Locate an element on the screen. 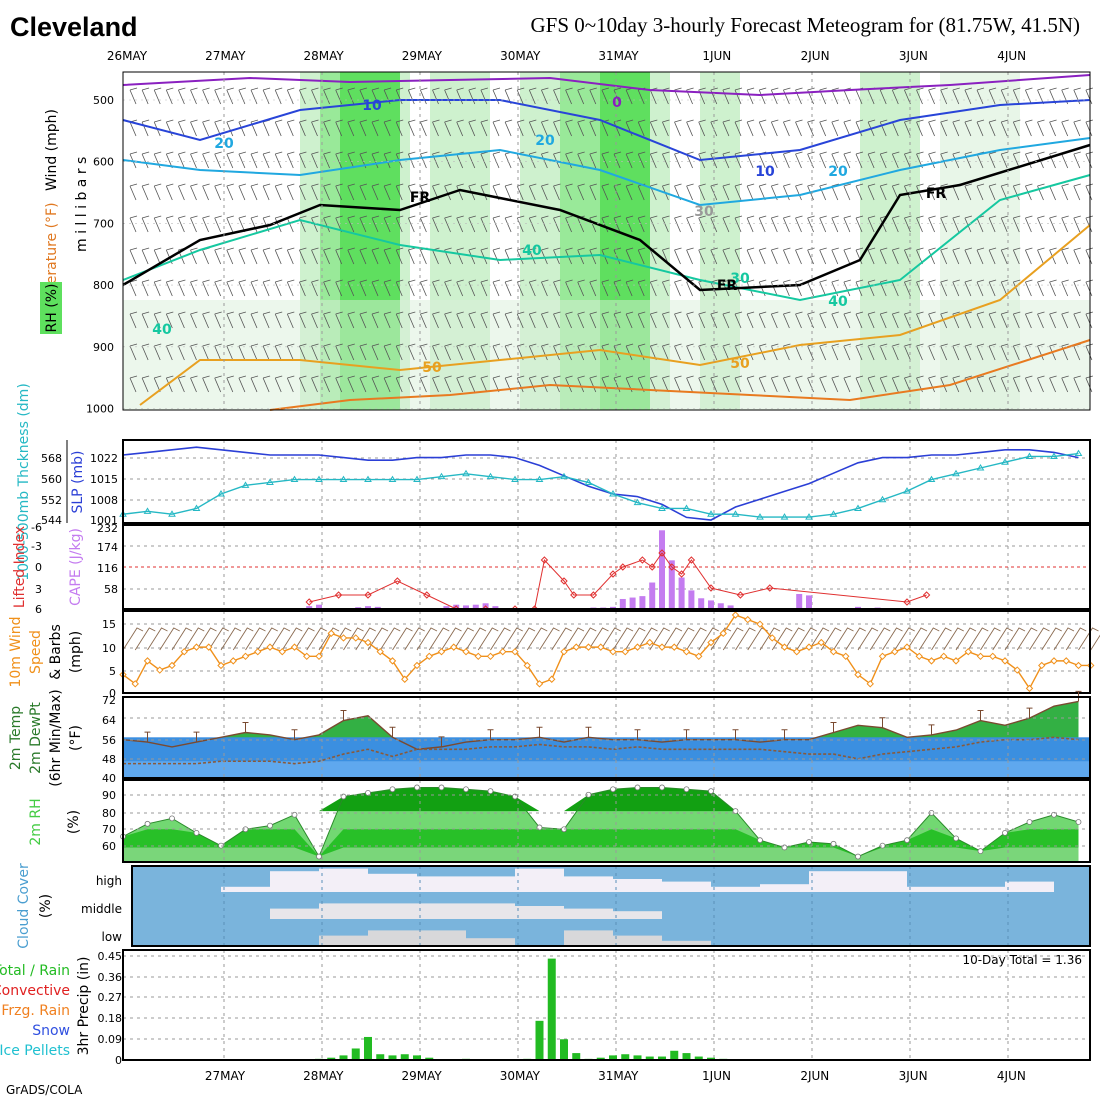 Image resolution: width=1100 pixels, height=1100 pixels. rh-marker is located at coordinates (858, 856).